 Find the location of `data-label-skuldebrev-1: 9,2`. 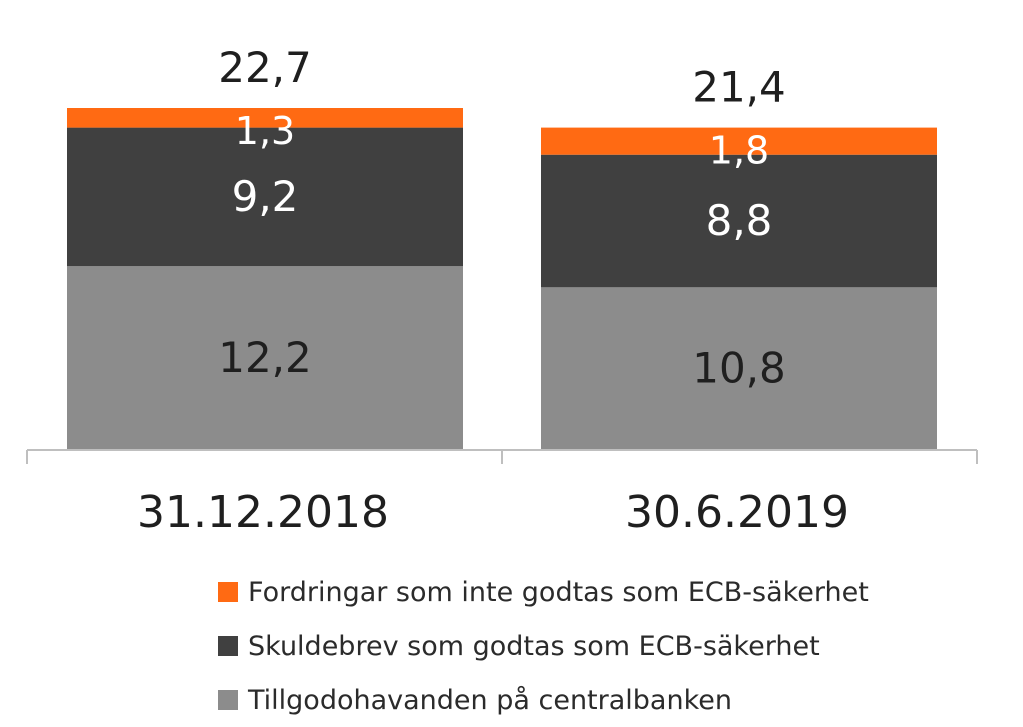

data-label-skuldebrev-1: 9,2 is located at coordinates (265, 196).